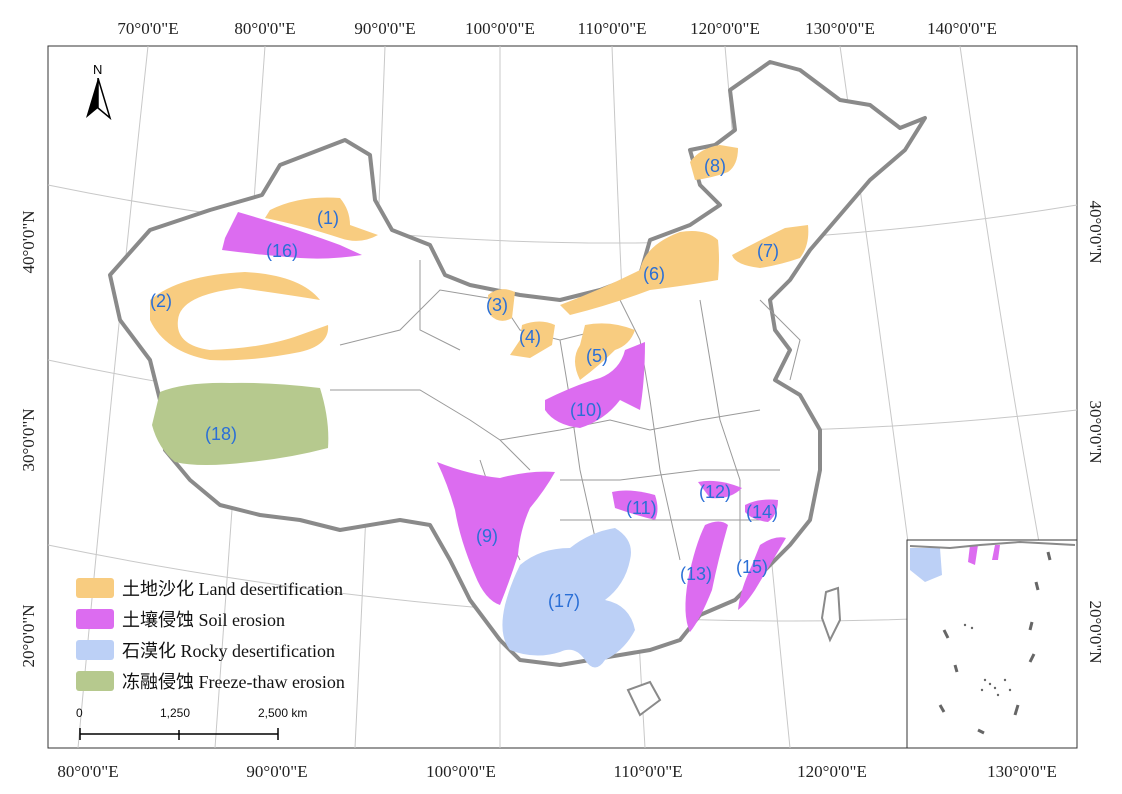 This screenshot has width=1122, height=794. I want to click on scale-label-mid: 1,250, so click(175, 713).